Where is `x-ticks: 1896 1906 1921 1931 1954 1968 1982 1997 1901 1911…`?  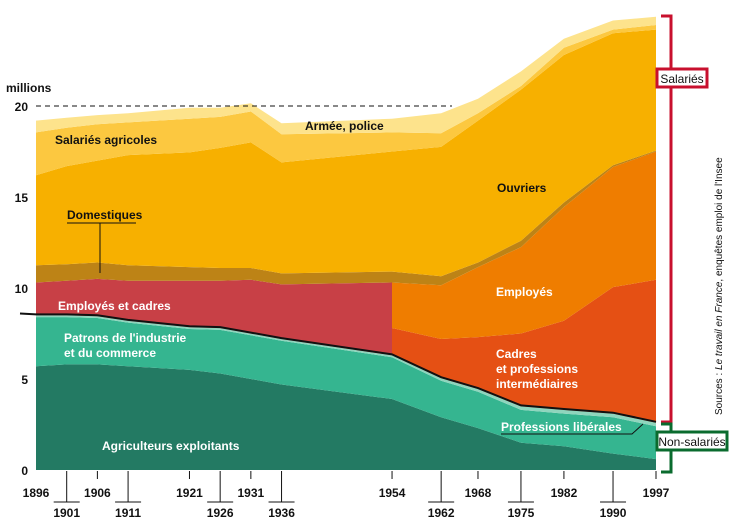
x-ticks: 1896 1906 1921 1931 1954 1968 1982 1997 1901 1911… is located at coordinates (346, 495).